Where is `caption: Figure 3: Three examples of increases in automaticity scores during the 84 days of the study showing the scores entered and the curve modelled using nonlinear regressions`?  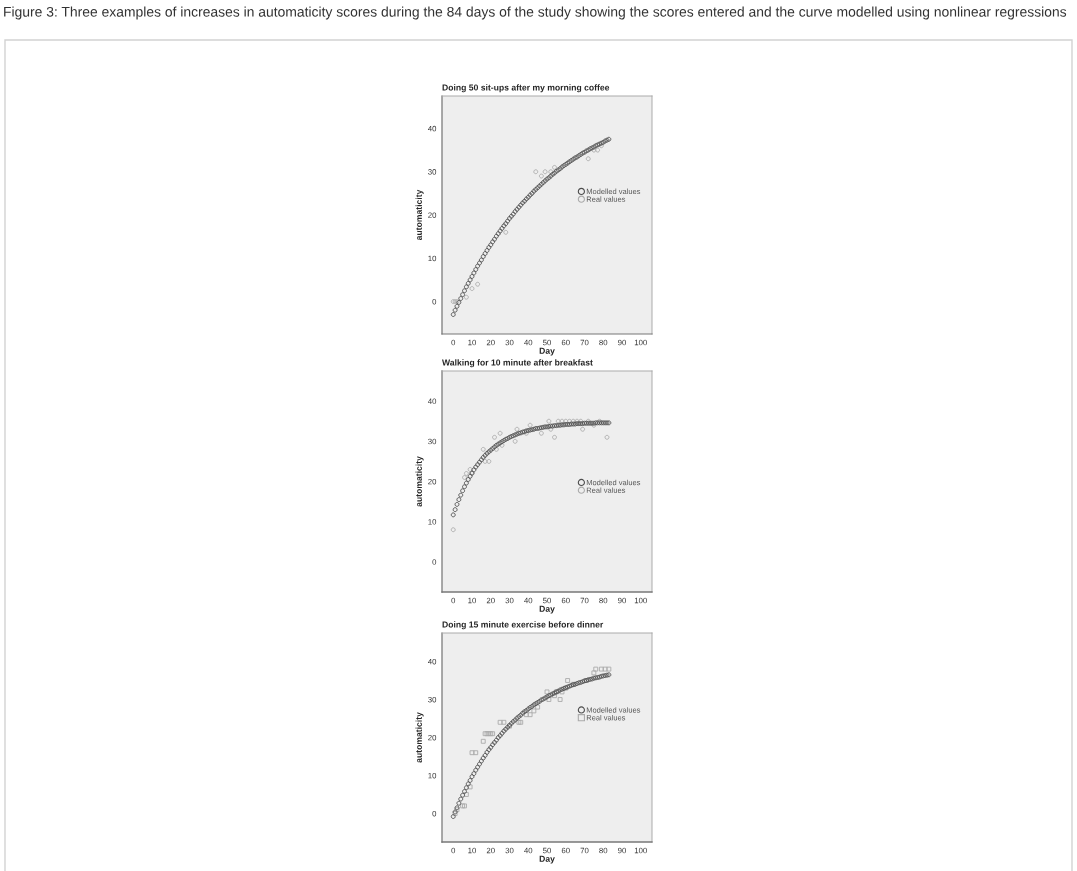
caption: Figure 3: Three examples of increases in automaticity scores during the 84 days of the study showing the scores entered and the curve modelled using nonlinear regressions is located at coordinates (535, 13).